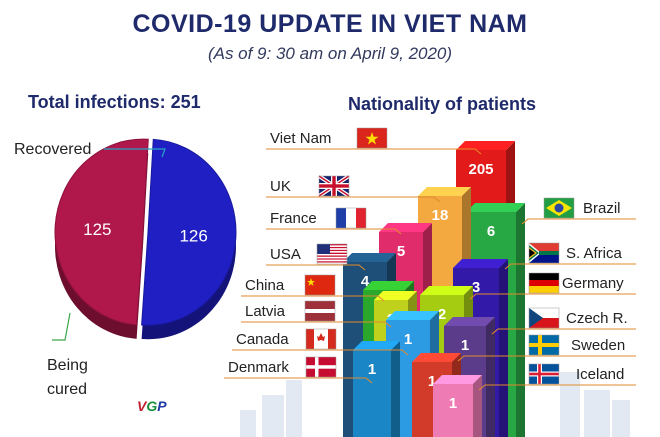 The image size is (660, 437). I want to click on logo-p: P, so click(162, 406).